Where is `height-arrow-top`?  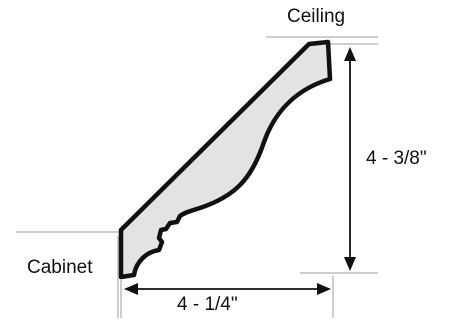
height-arrow-top is located at coordinates (350, 54).